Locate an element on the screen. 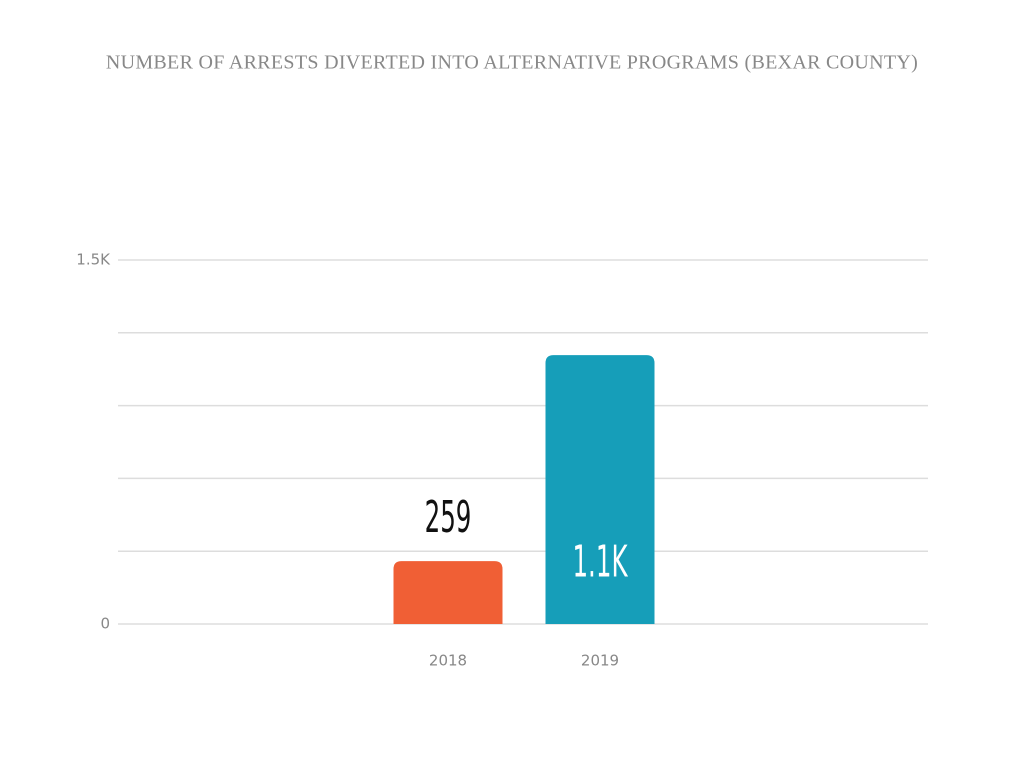 This screenshot has width=1024, height=768. y-tick-label: 1.5K is located at coordinates (93, 260).